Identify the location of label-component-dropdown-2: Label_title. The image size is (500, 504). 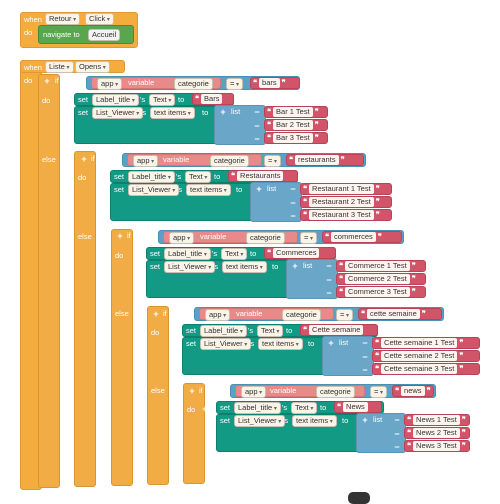
(151, 177).